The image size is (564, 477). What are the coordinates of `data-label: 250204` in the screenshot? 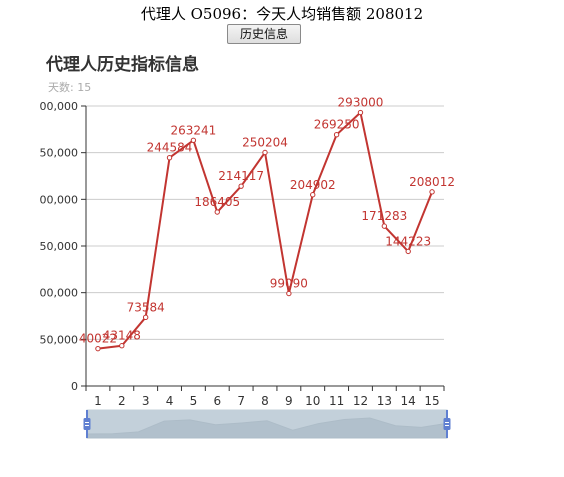 It's located at (265, 142).